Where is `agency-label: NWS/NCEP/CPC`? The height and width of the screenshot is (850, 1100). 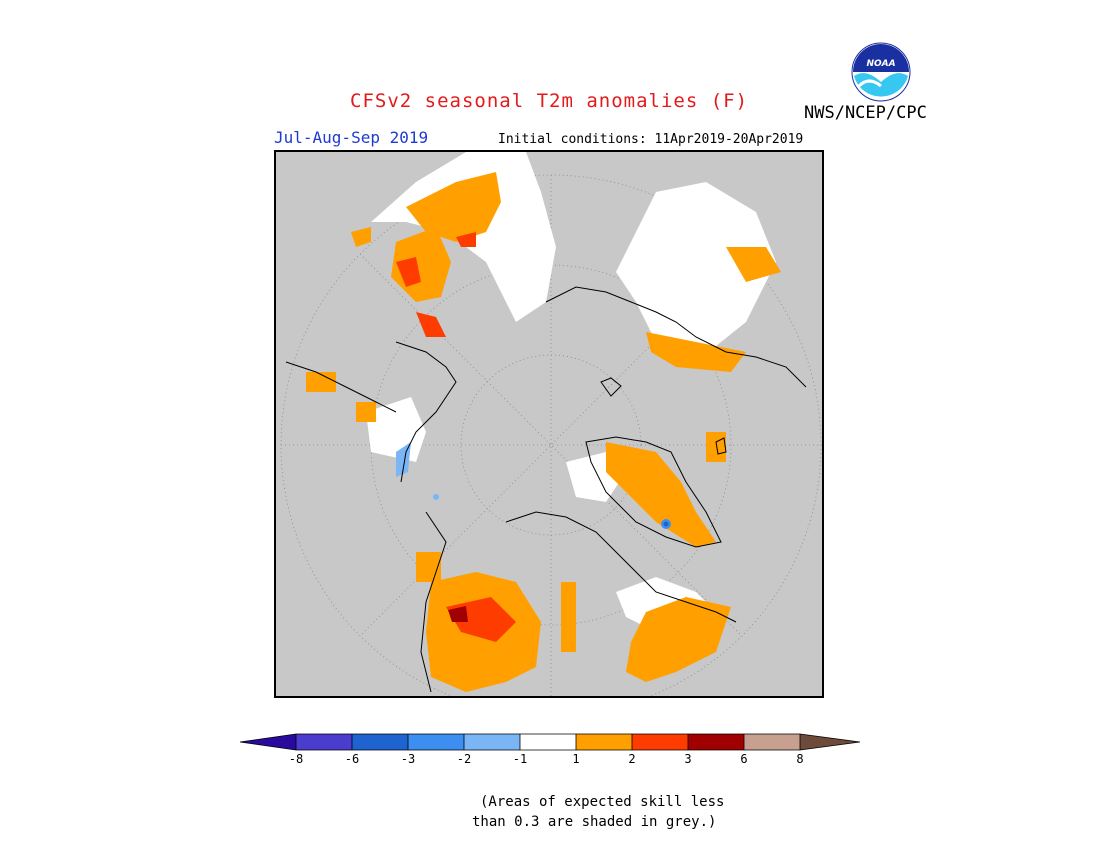 agency-label: NWS/NCEP/CPC is located at coordinates (865, 113).